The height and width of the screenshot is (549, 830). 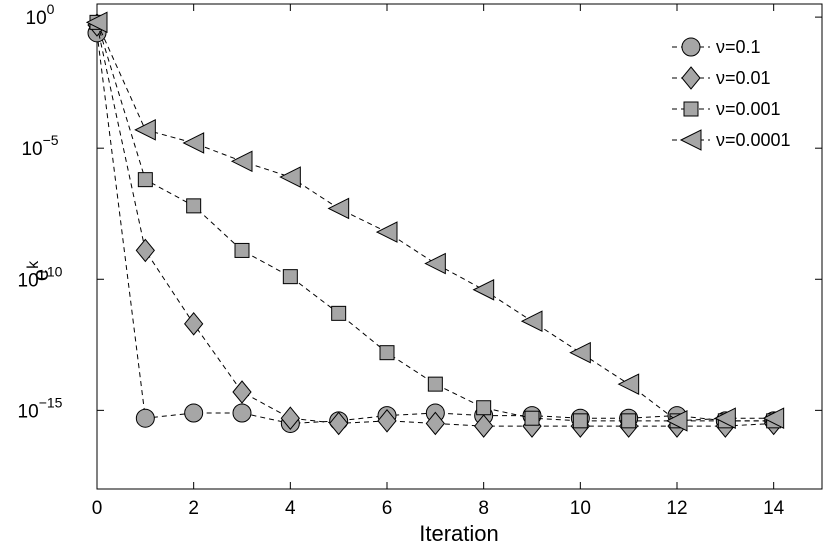 What do you see at coordinates (691, 109) in the screenshot?
I see `legend-marker-square` at bounding box center [691, 109].